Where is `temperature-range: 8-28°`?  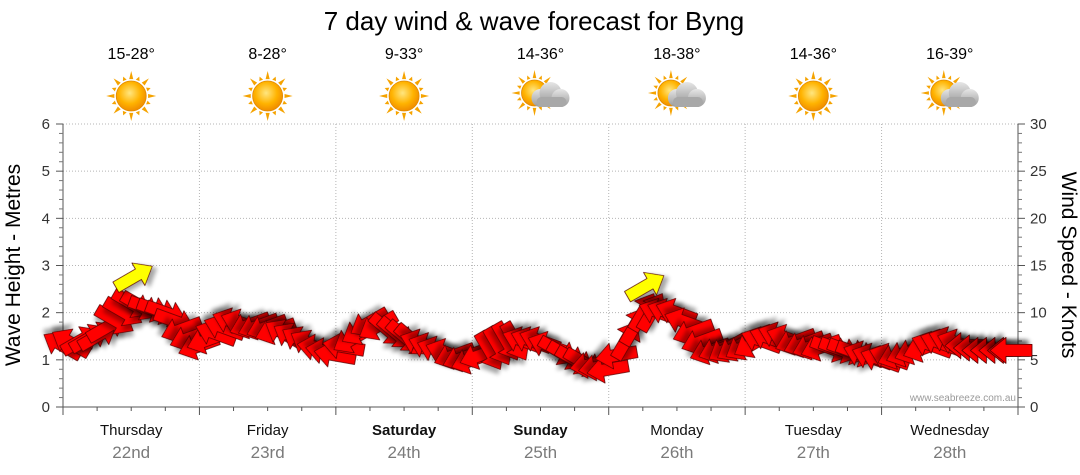
temperature-range: 8-28° is located at coordinates (267, 54).